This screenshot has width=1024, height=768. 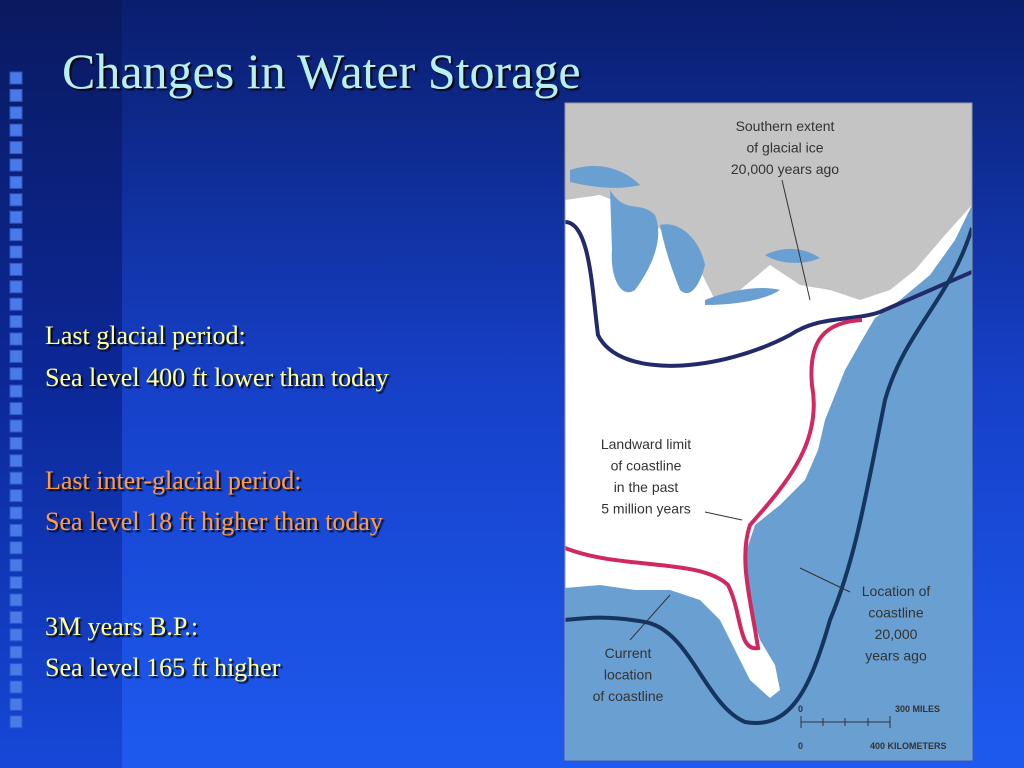 What do you see at coordinates (628, 675) in the screenshot?
I see `map-label: location` at bounding box center [628, 675].